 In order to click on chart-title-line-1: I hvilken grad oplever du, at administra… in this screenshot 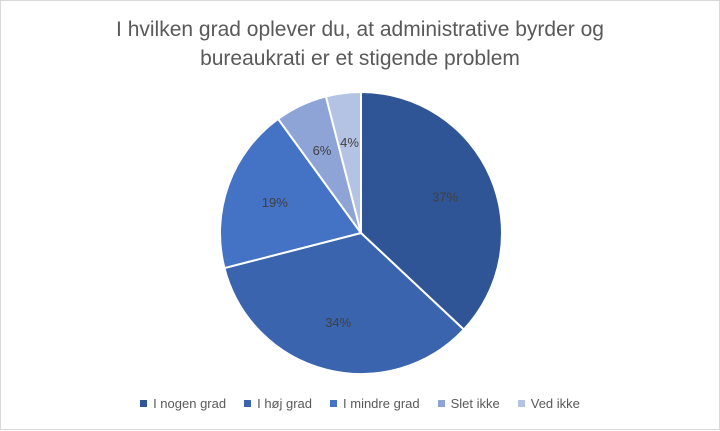, I will do `click(360, 29)`.